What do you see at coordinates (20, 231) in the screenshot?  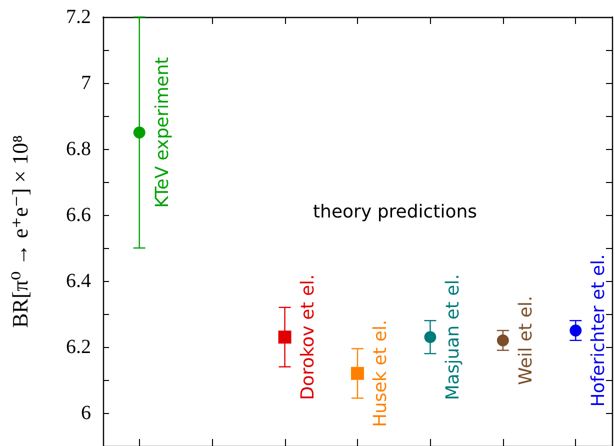 I see `y-axis-title: BR[π⁰ → e⁺e⁻] × 10⁸` at bounding box center [20, 231].